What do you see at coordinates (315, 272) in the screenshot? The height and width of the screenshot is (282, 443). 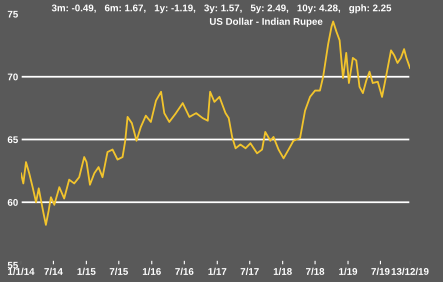 I see `x-tick-label: 7/18` at bounding box center [315, 272].